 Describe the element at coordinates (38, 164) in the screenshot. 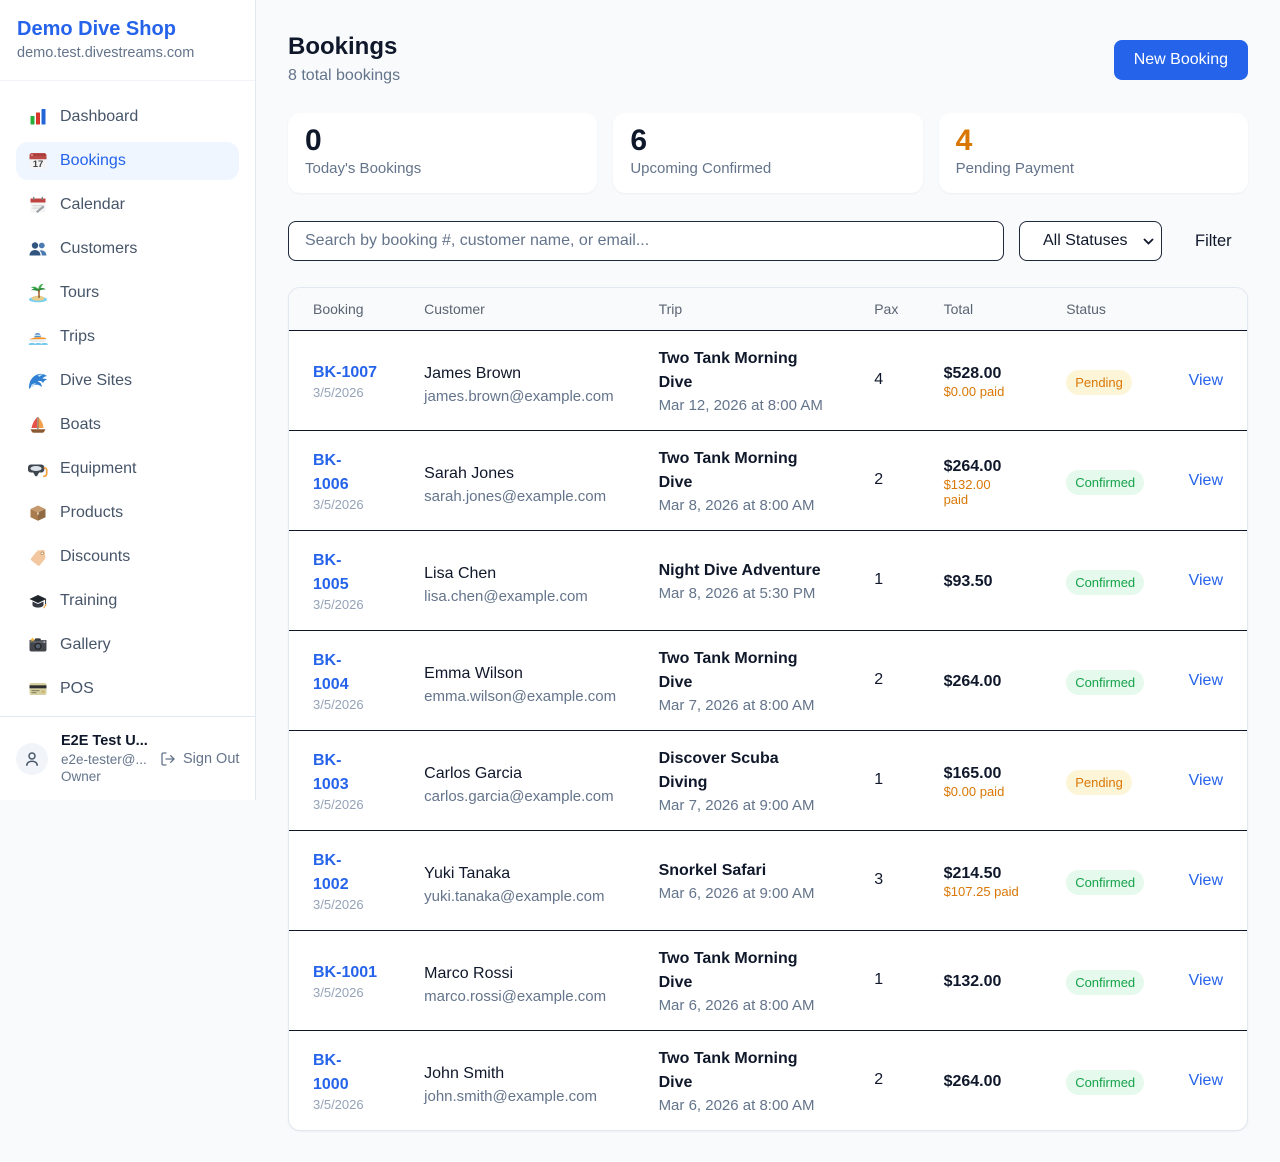

I see `svg-text: 17` at that location.